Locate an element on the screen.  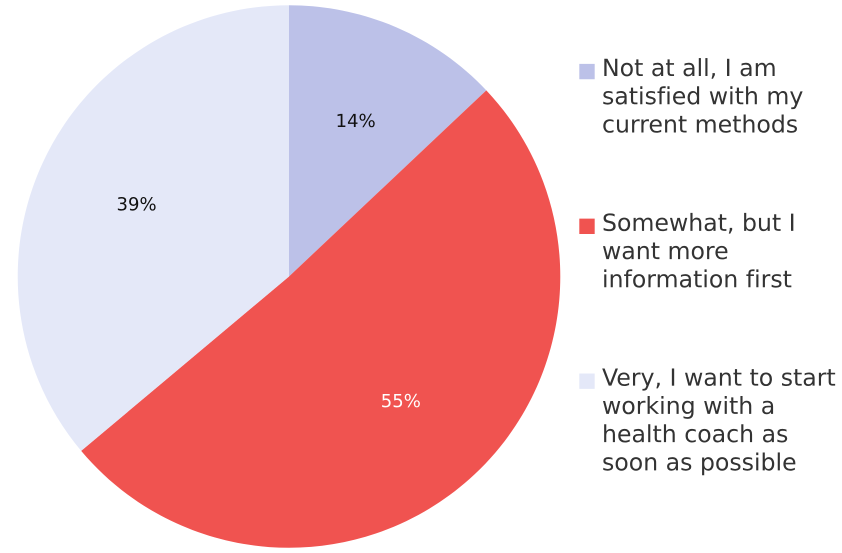
legend-label: Very, I want to start working with a health coach as soon as possible is located at coordinates (719, 422).